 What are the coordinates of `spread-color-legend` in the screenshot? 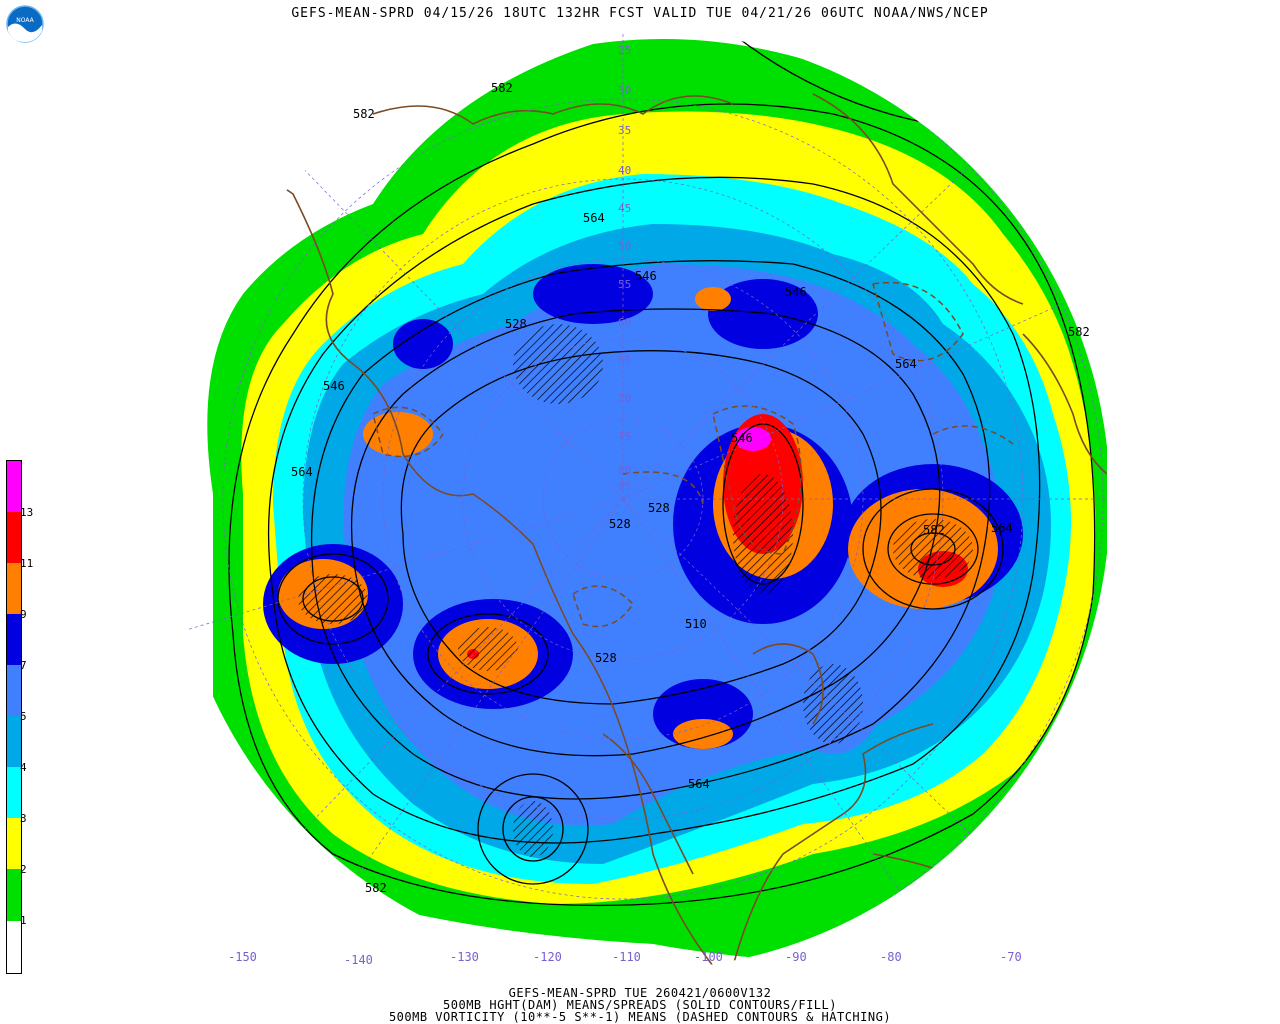 It's located at (14, 717).